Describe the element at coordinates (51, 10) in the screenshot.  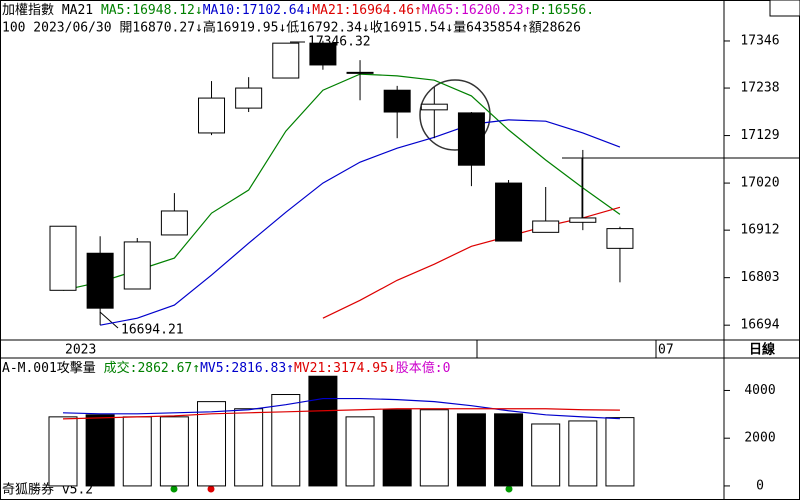
I see `header-item: 加權指數 MA21` at that location.